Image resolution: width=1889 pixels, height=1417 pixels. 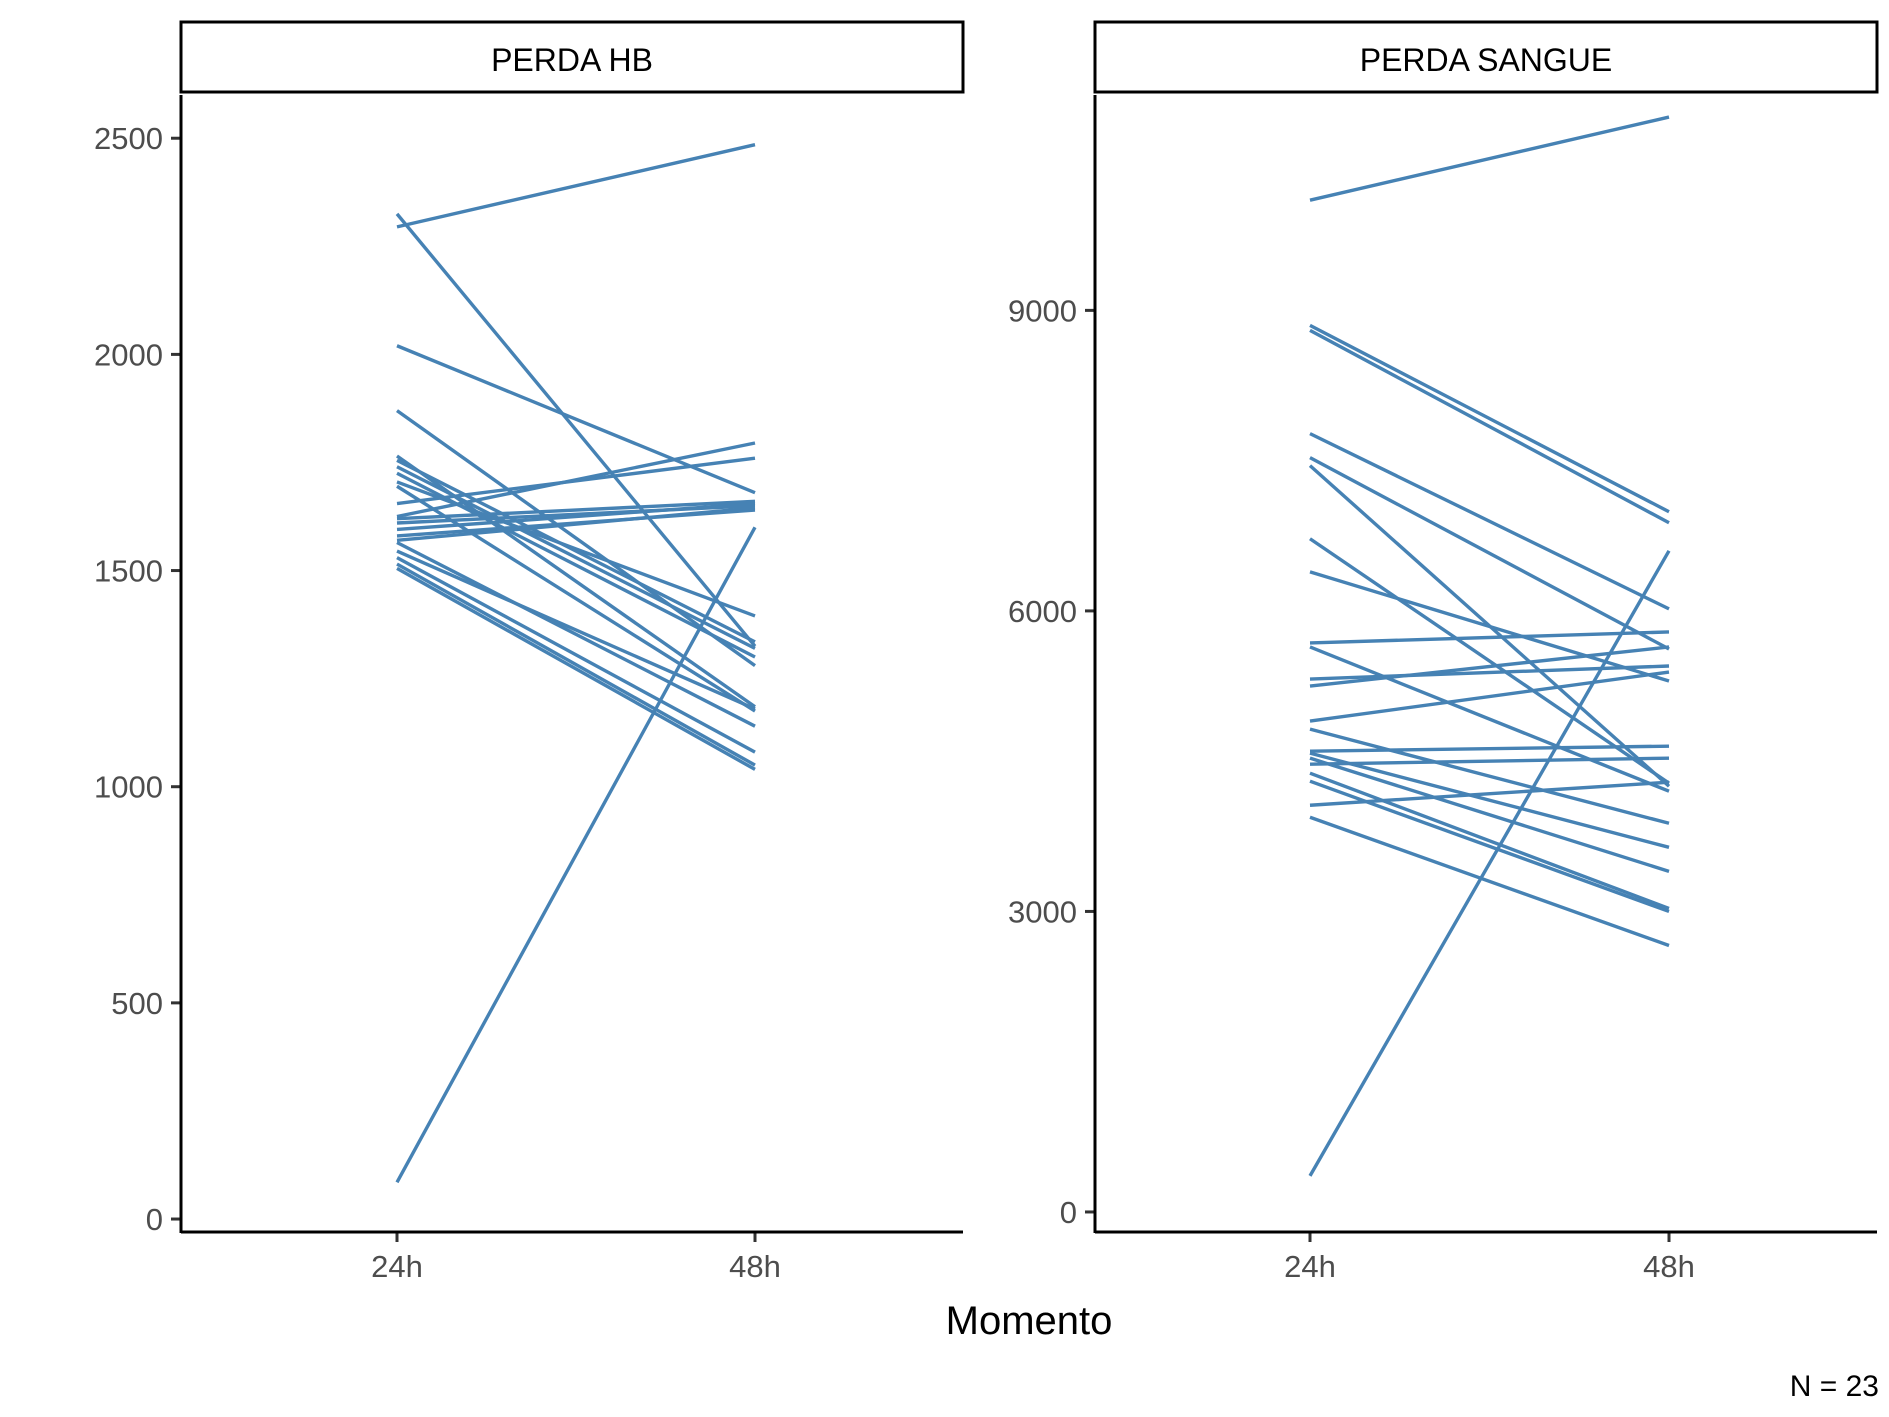 What do you see at coordinates (137, 679) in the screenshot?
I see `y-ticks-left: 0 500 1000 1500 2000 2500` at bounding box center [137, 679].